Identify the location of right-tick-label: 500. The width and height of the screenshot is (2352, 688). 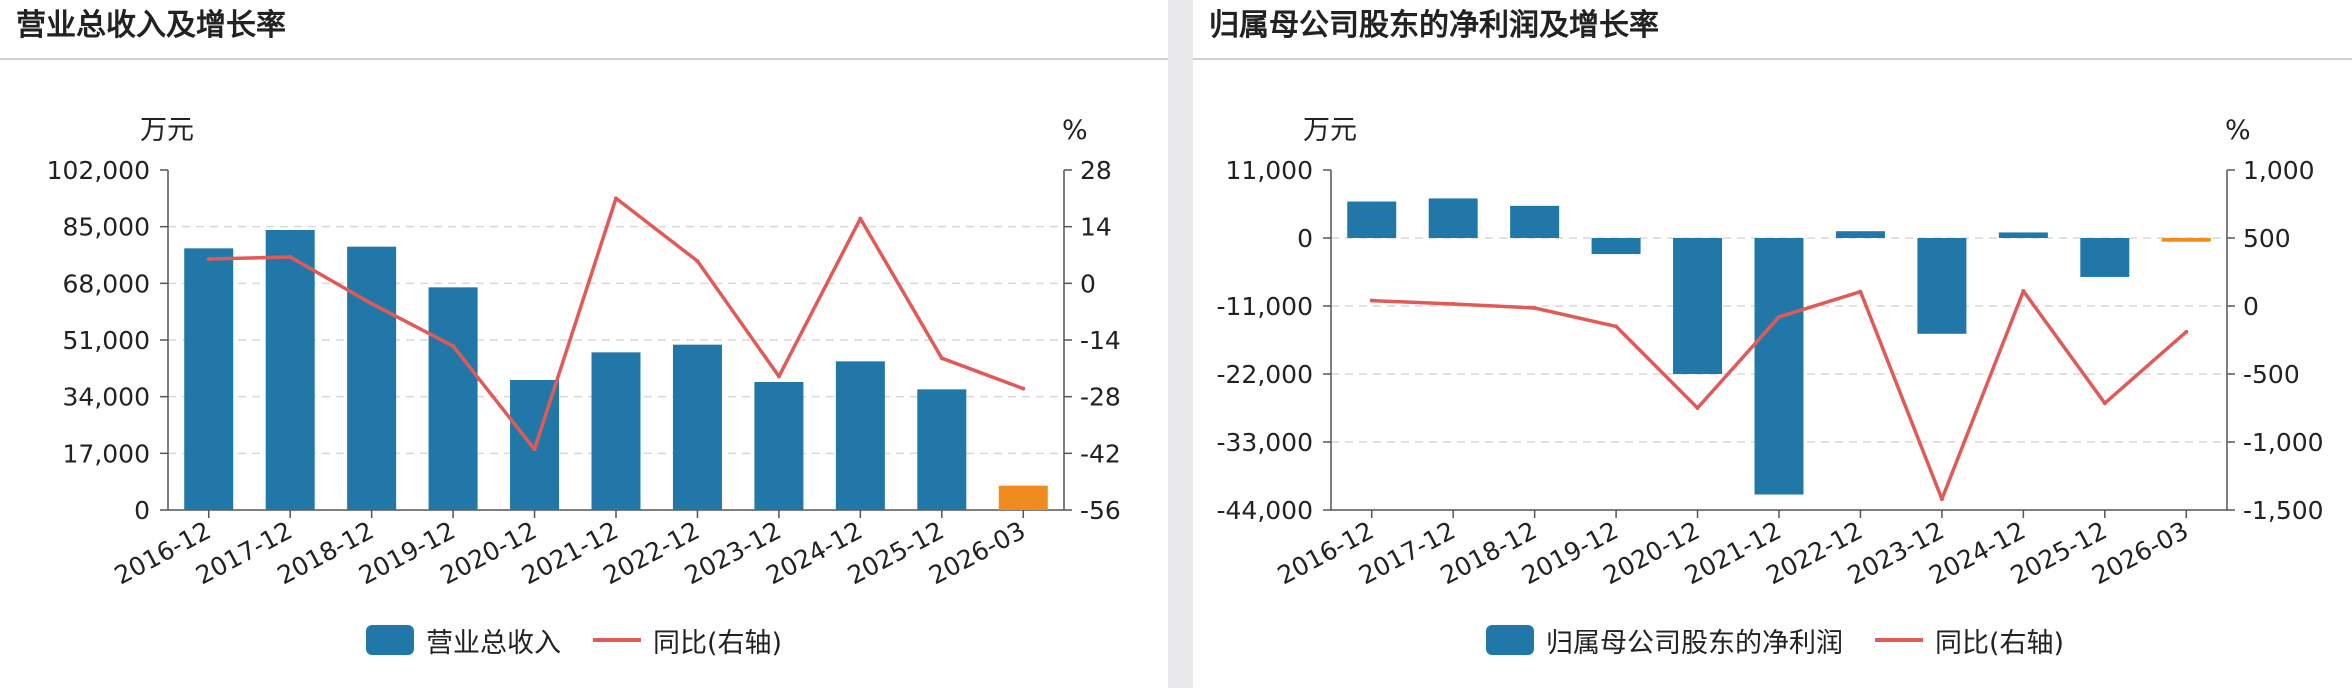
(2267, 238).